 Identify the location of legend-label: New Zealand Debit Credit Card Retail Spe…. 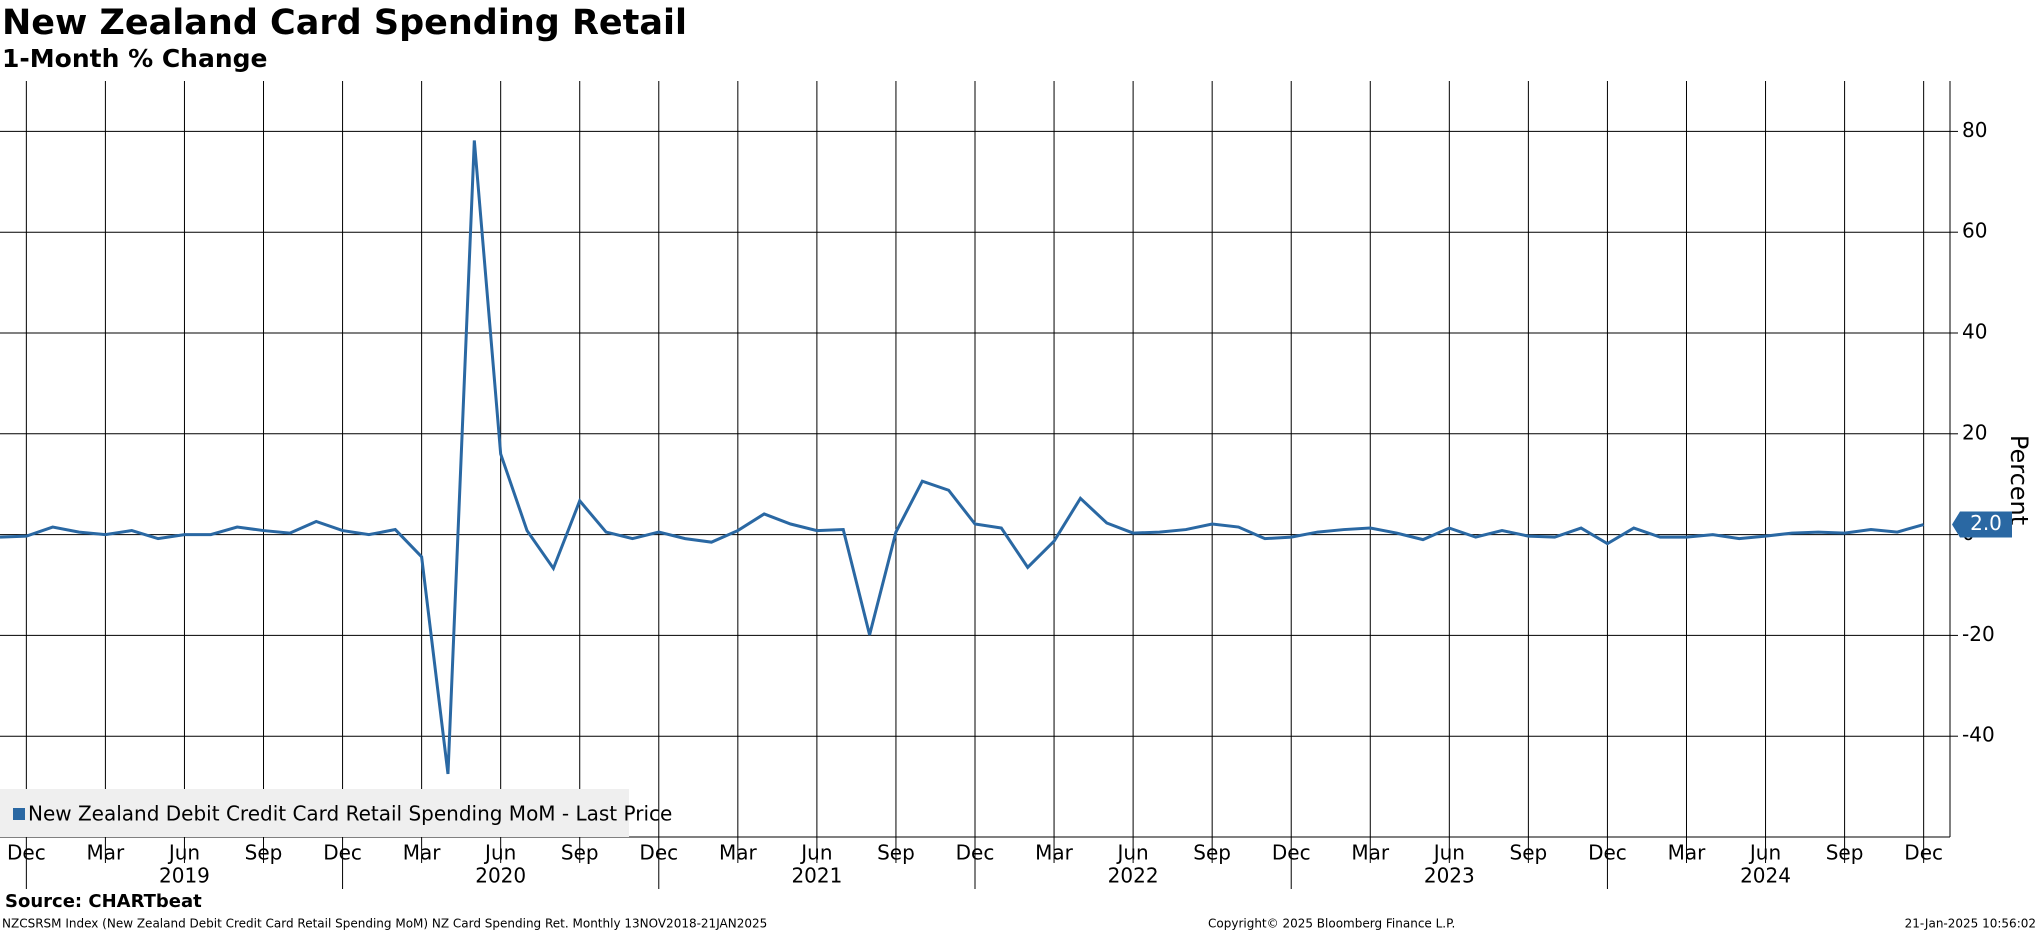
(350, 814).